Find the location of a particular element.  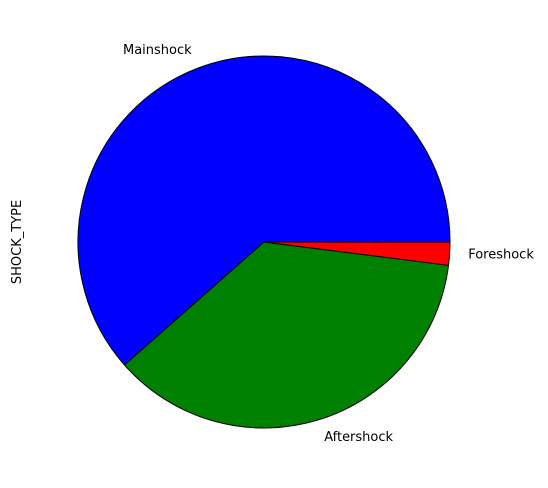

pie-slice-foreshock is located at coordinates (357, 253).